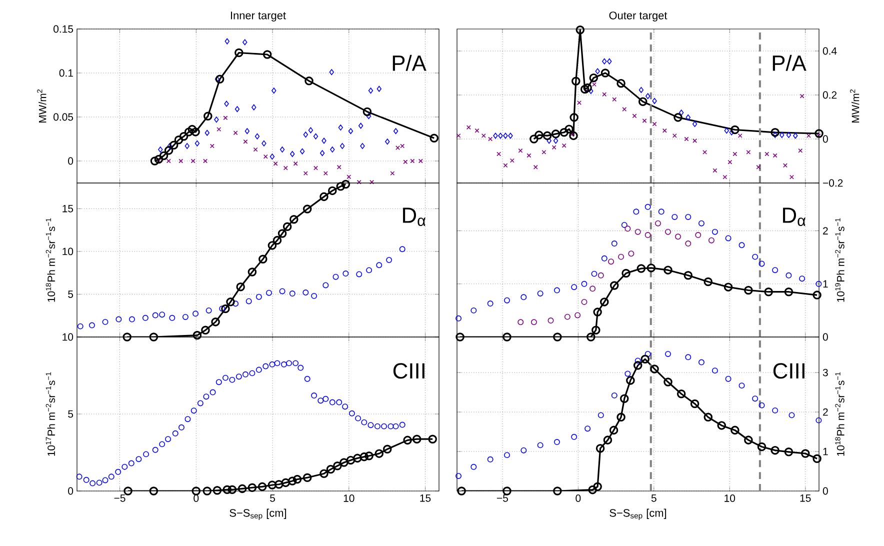  I want to click on annotation: CIII, so click(788, 371).